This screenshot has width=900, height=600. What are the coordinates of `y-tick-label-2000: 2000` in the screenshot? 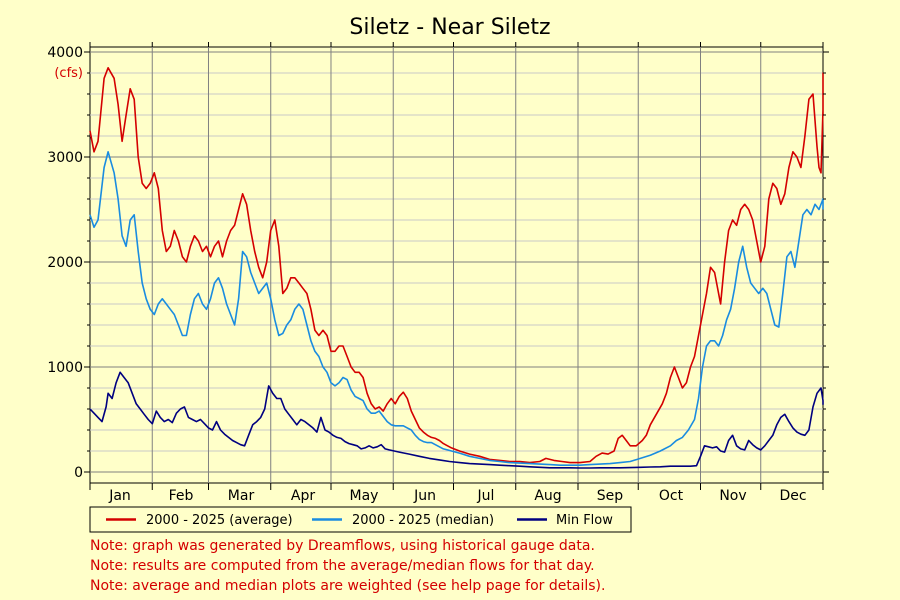 It's located at (65, 263).